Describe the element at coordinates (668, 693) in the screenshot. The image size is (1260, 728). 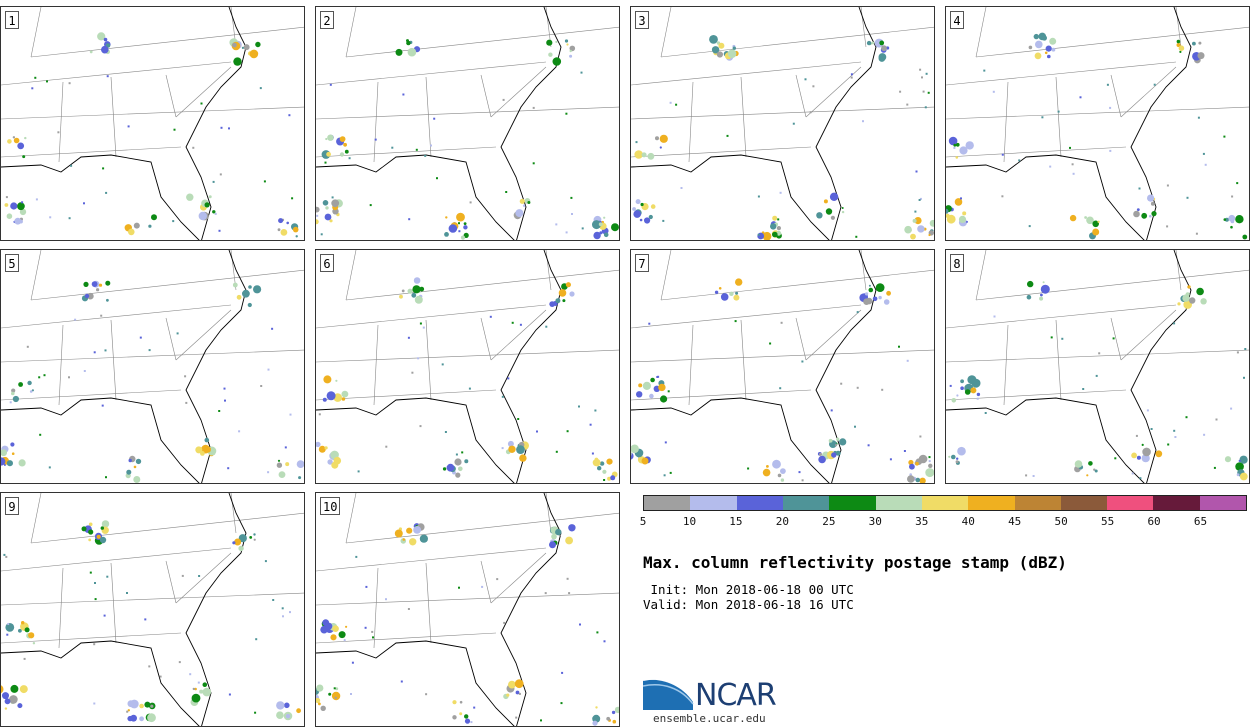
I see `ncar-swoosh-icon` at that location.